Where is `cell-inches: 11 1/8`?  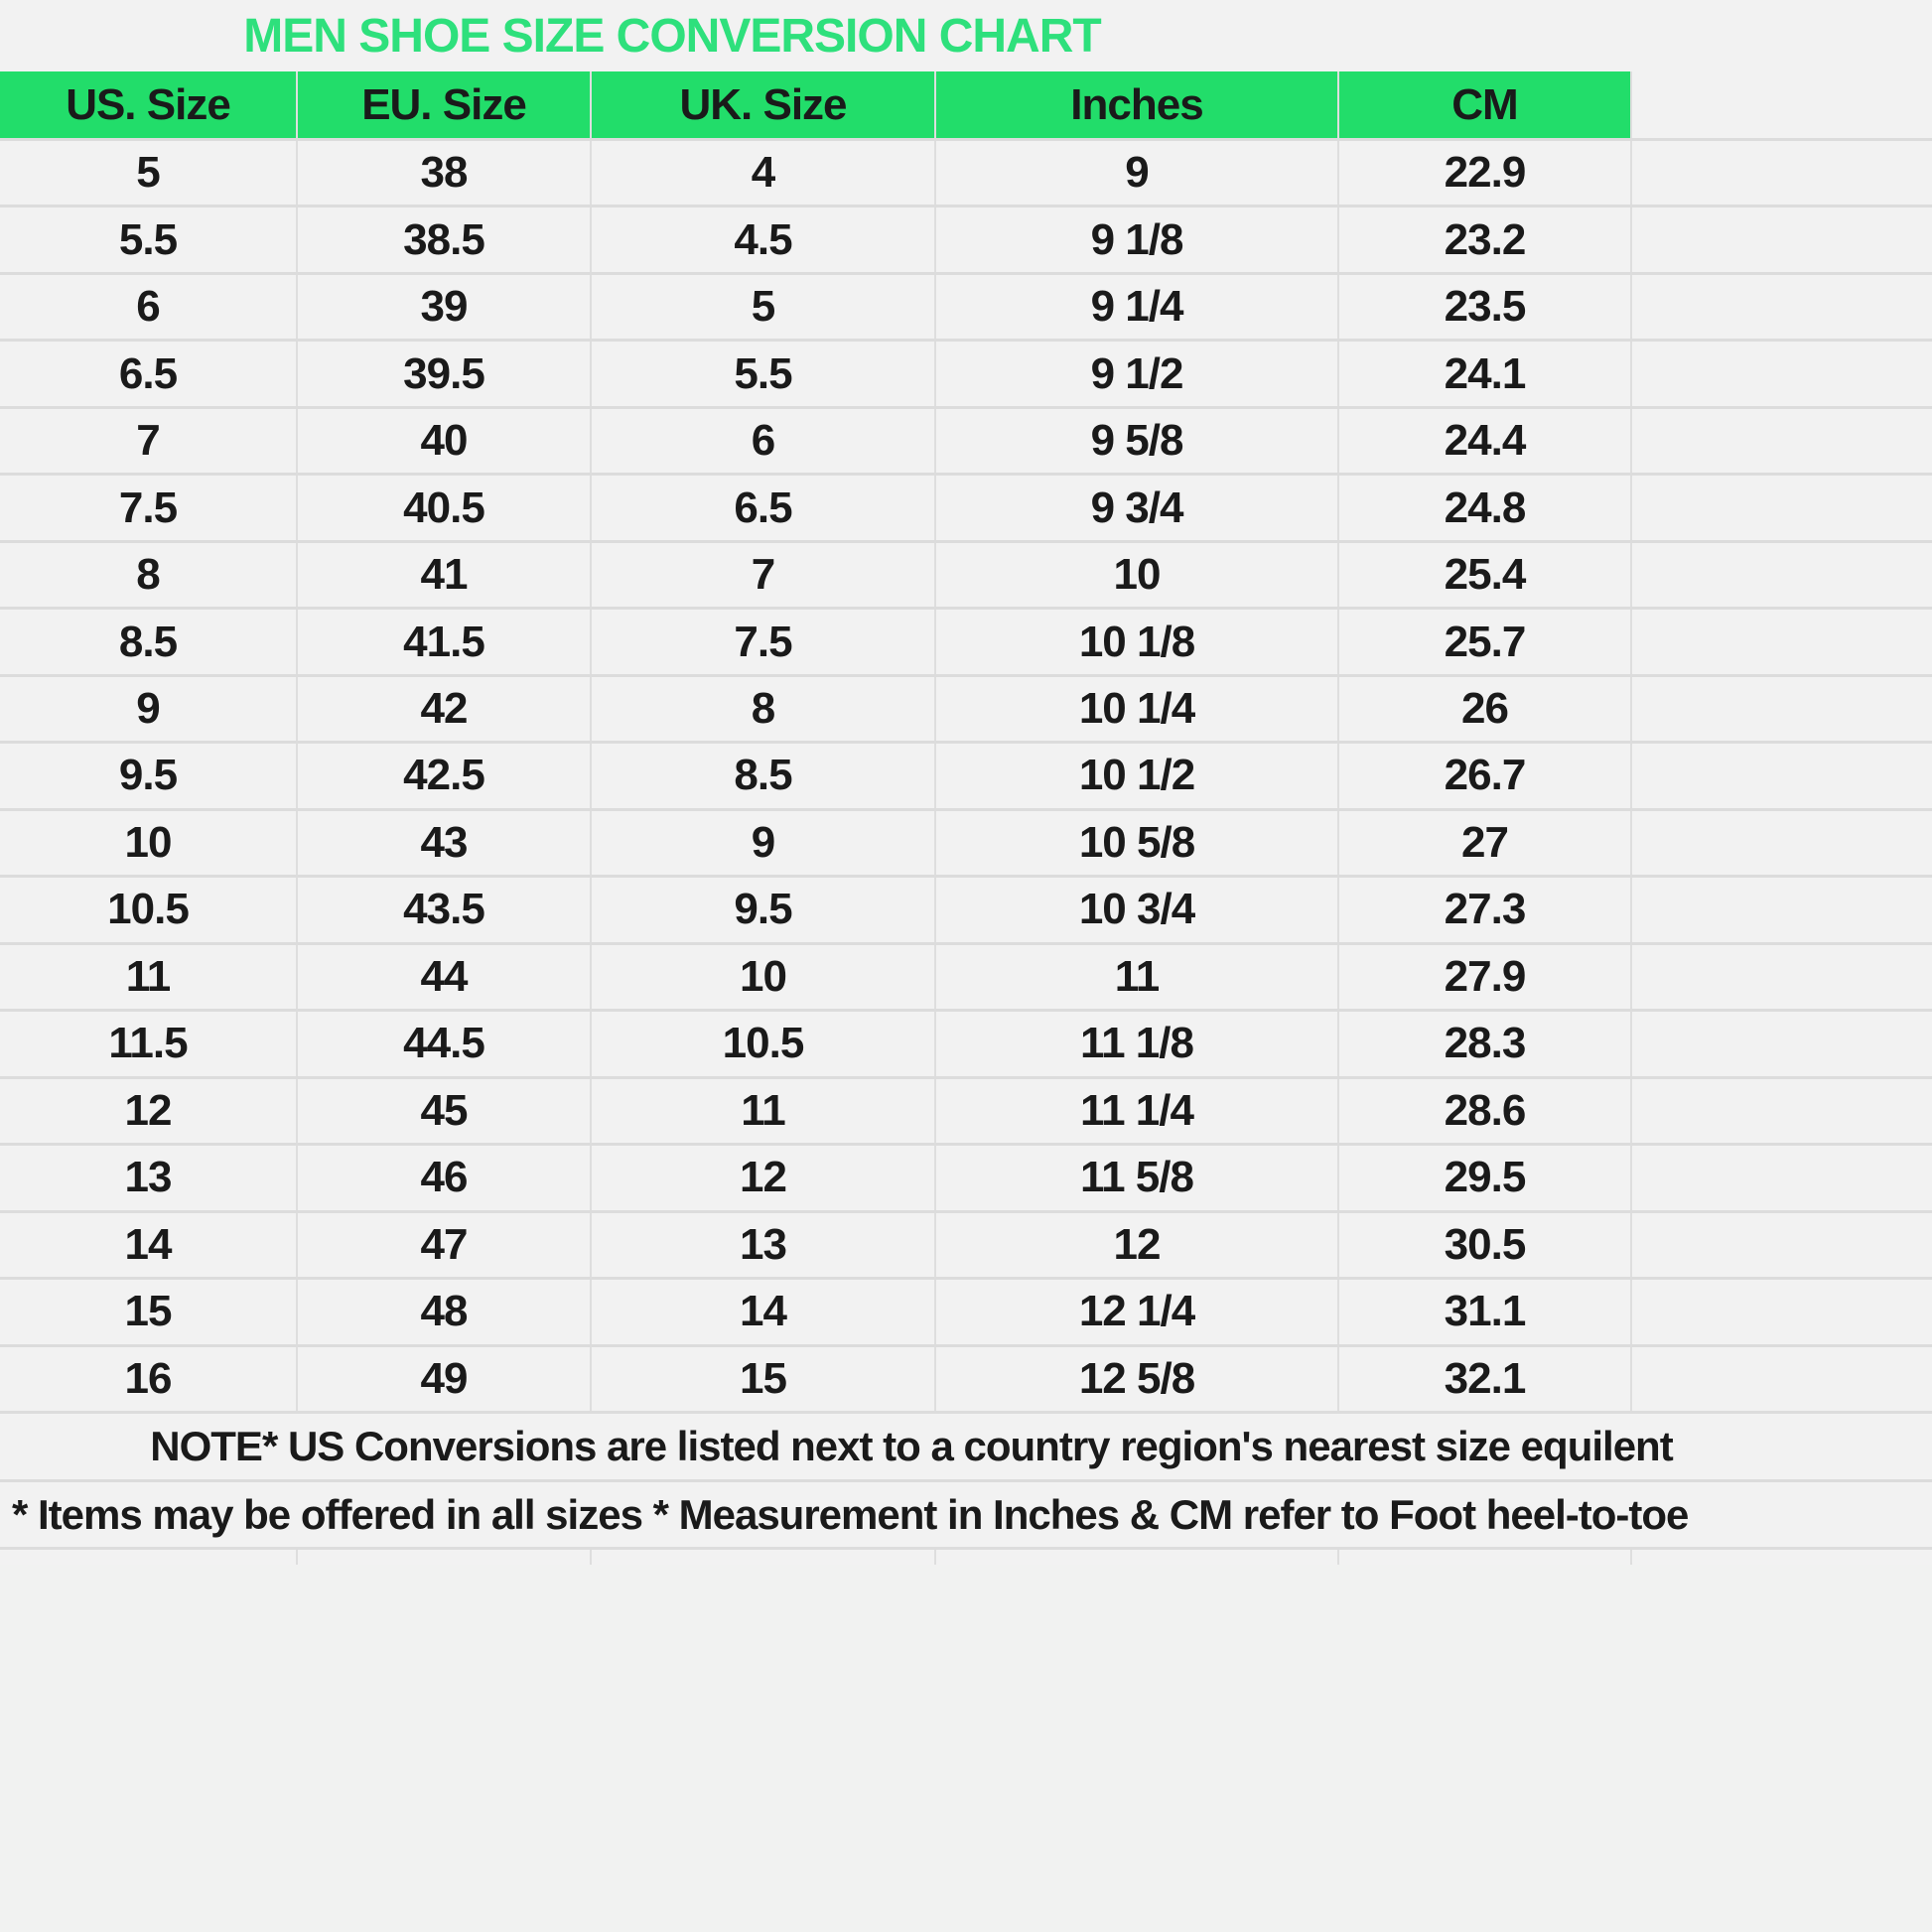
cell-inches: 11 1/8 is located at coordinates (1138, 1044).